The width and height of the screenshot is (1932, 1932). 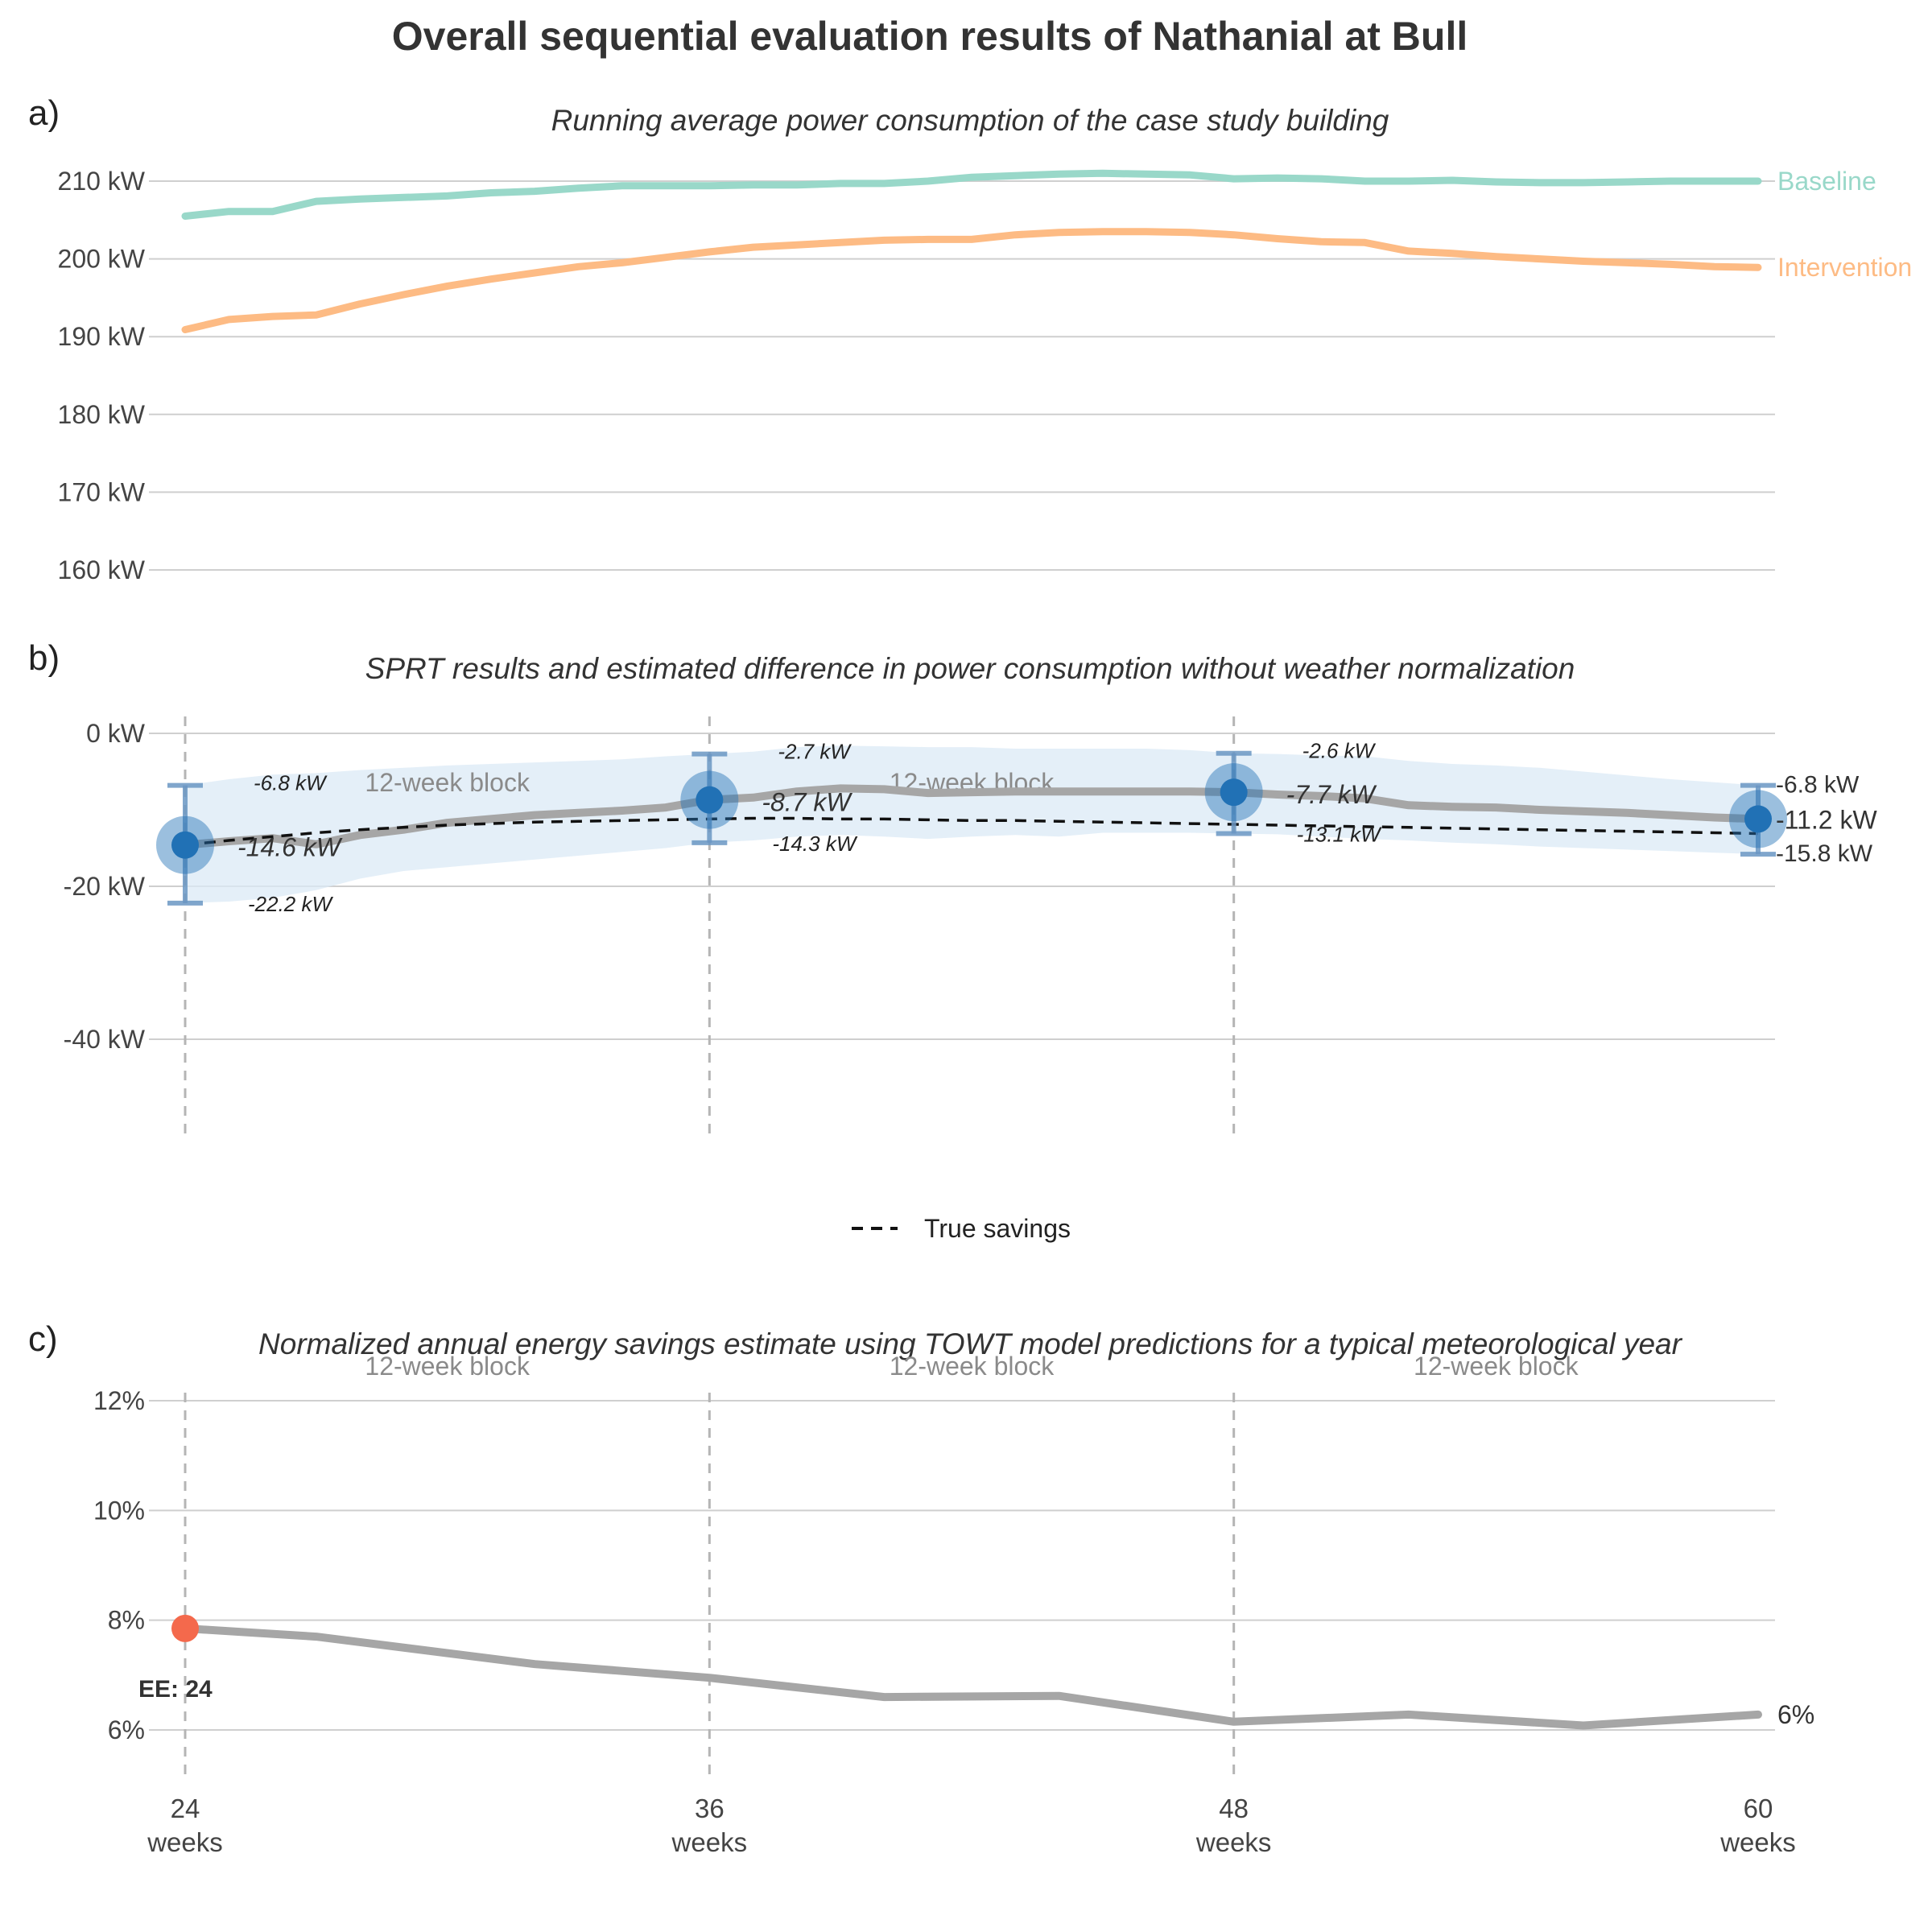 I want to click on upper-bound-label: -2.7 kW, so click(x=815, y=752).